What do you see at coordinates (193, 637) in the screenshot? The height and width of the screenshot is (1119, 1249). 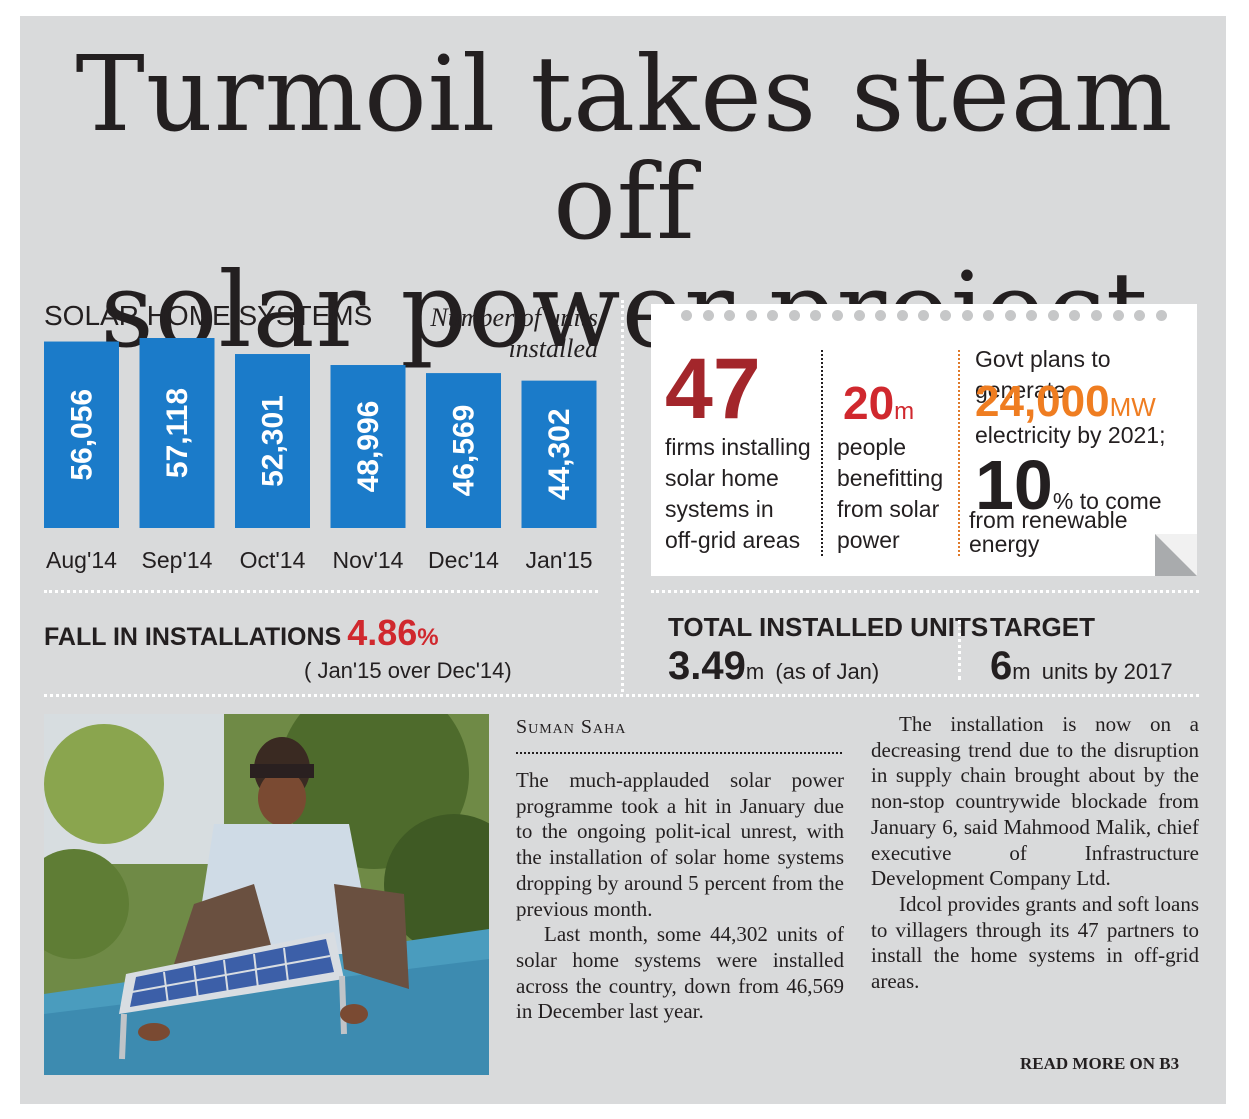 I see `fall-label: FALL IN INSTALLATIONS` at bounding box center [193, 637].